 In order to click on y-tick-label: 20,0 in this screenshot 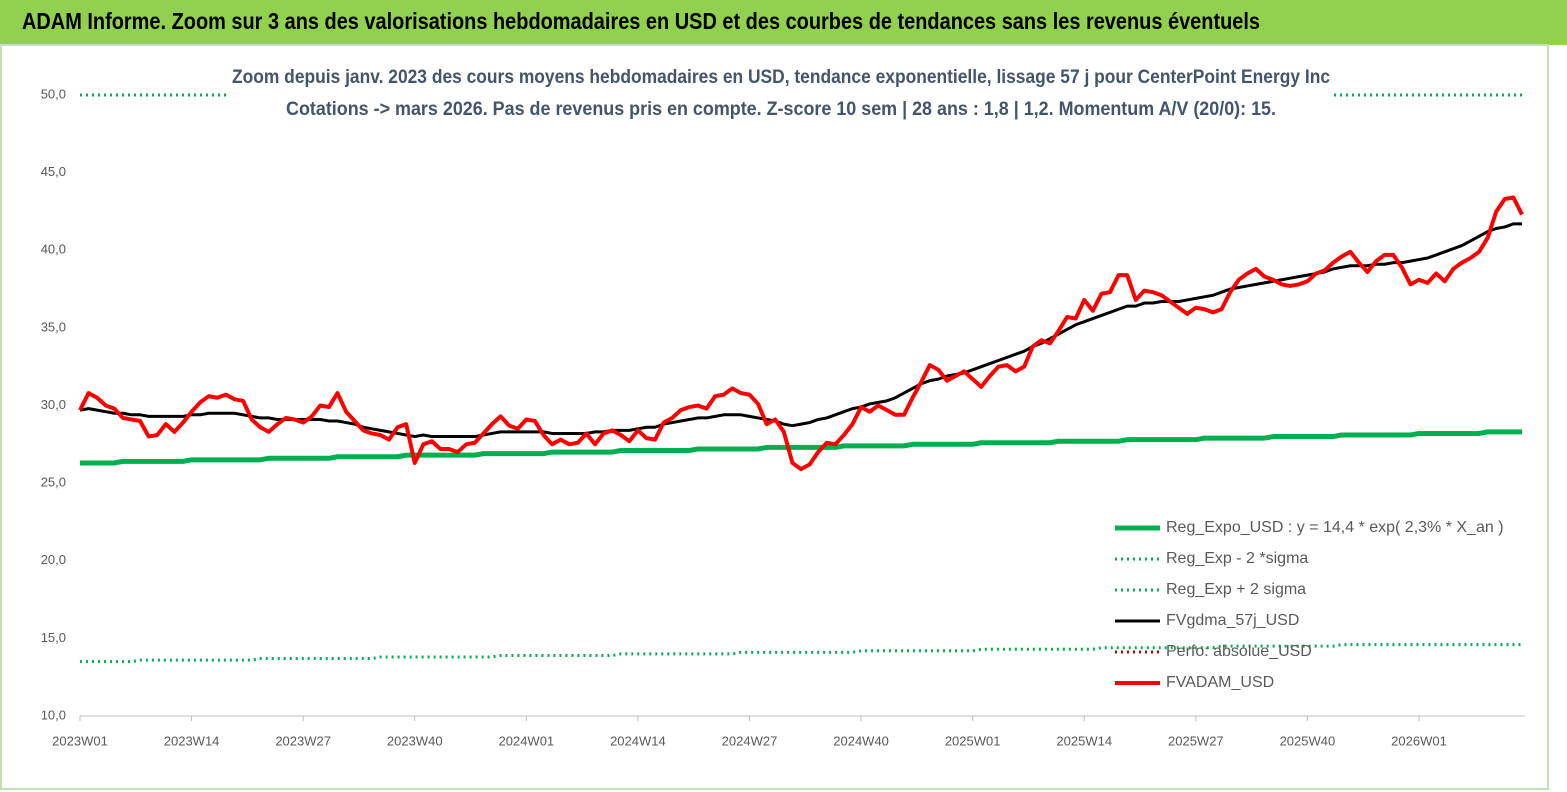, I will do `click(53, 559)`.